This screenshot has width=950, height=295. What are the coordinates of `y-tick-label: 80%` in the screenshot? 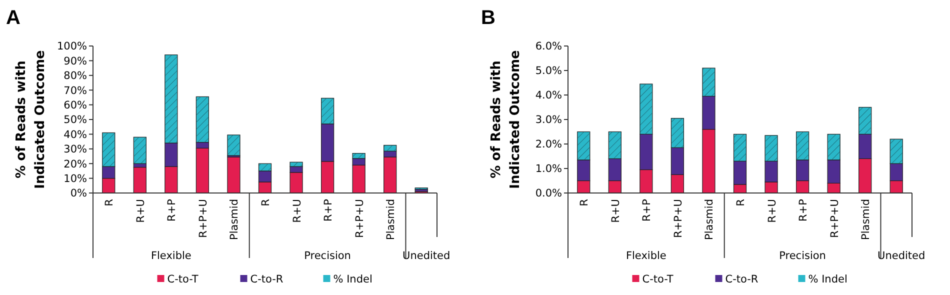 It's located at (76, 76).